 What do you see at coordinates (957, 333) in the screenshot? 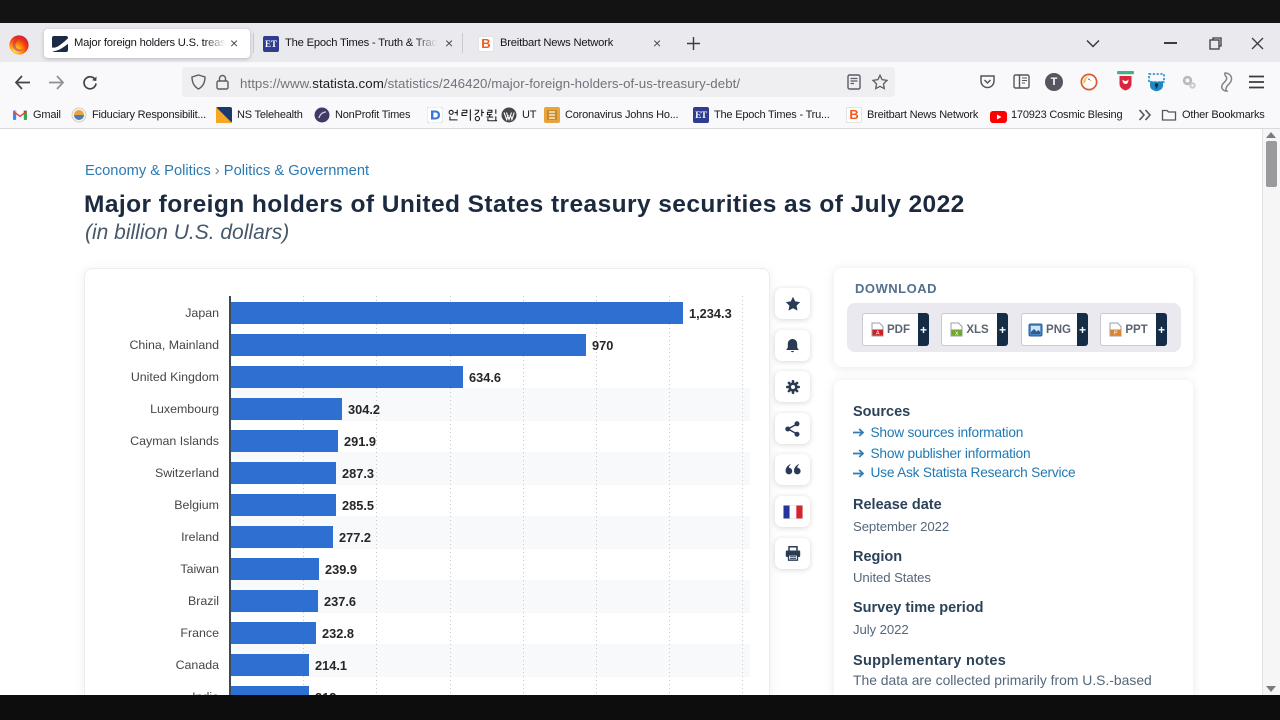
I see `svg-text: x` at bounding box center [957, 333].